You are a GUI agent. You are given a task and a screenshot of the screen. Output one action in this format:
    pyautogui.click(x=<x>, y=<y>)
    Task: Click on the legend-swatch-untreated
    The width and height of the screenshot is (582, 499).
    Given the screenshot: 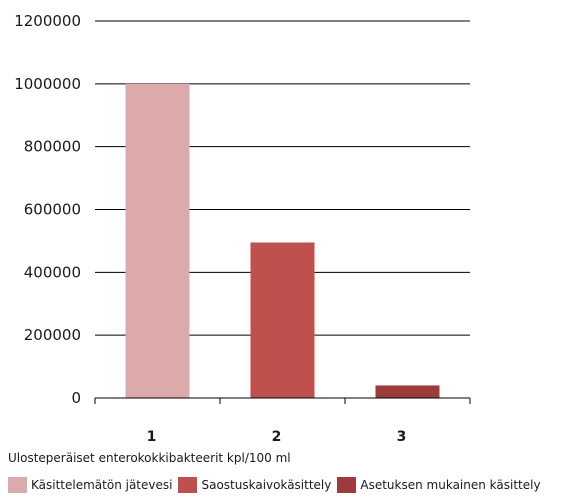 What is the action you would take?
    pyautogui.click(x=17, y=485)
    